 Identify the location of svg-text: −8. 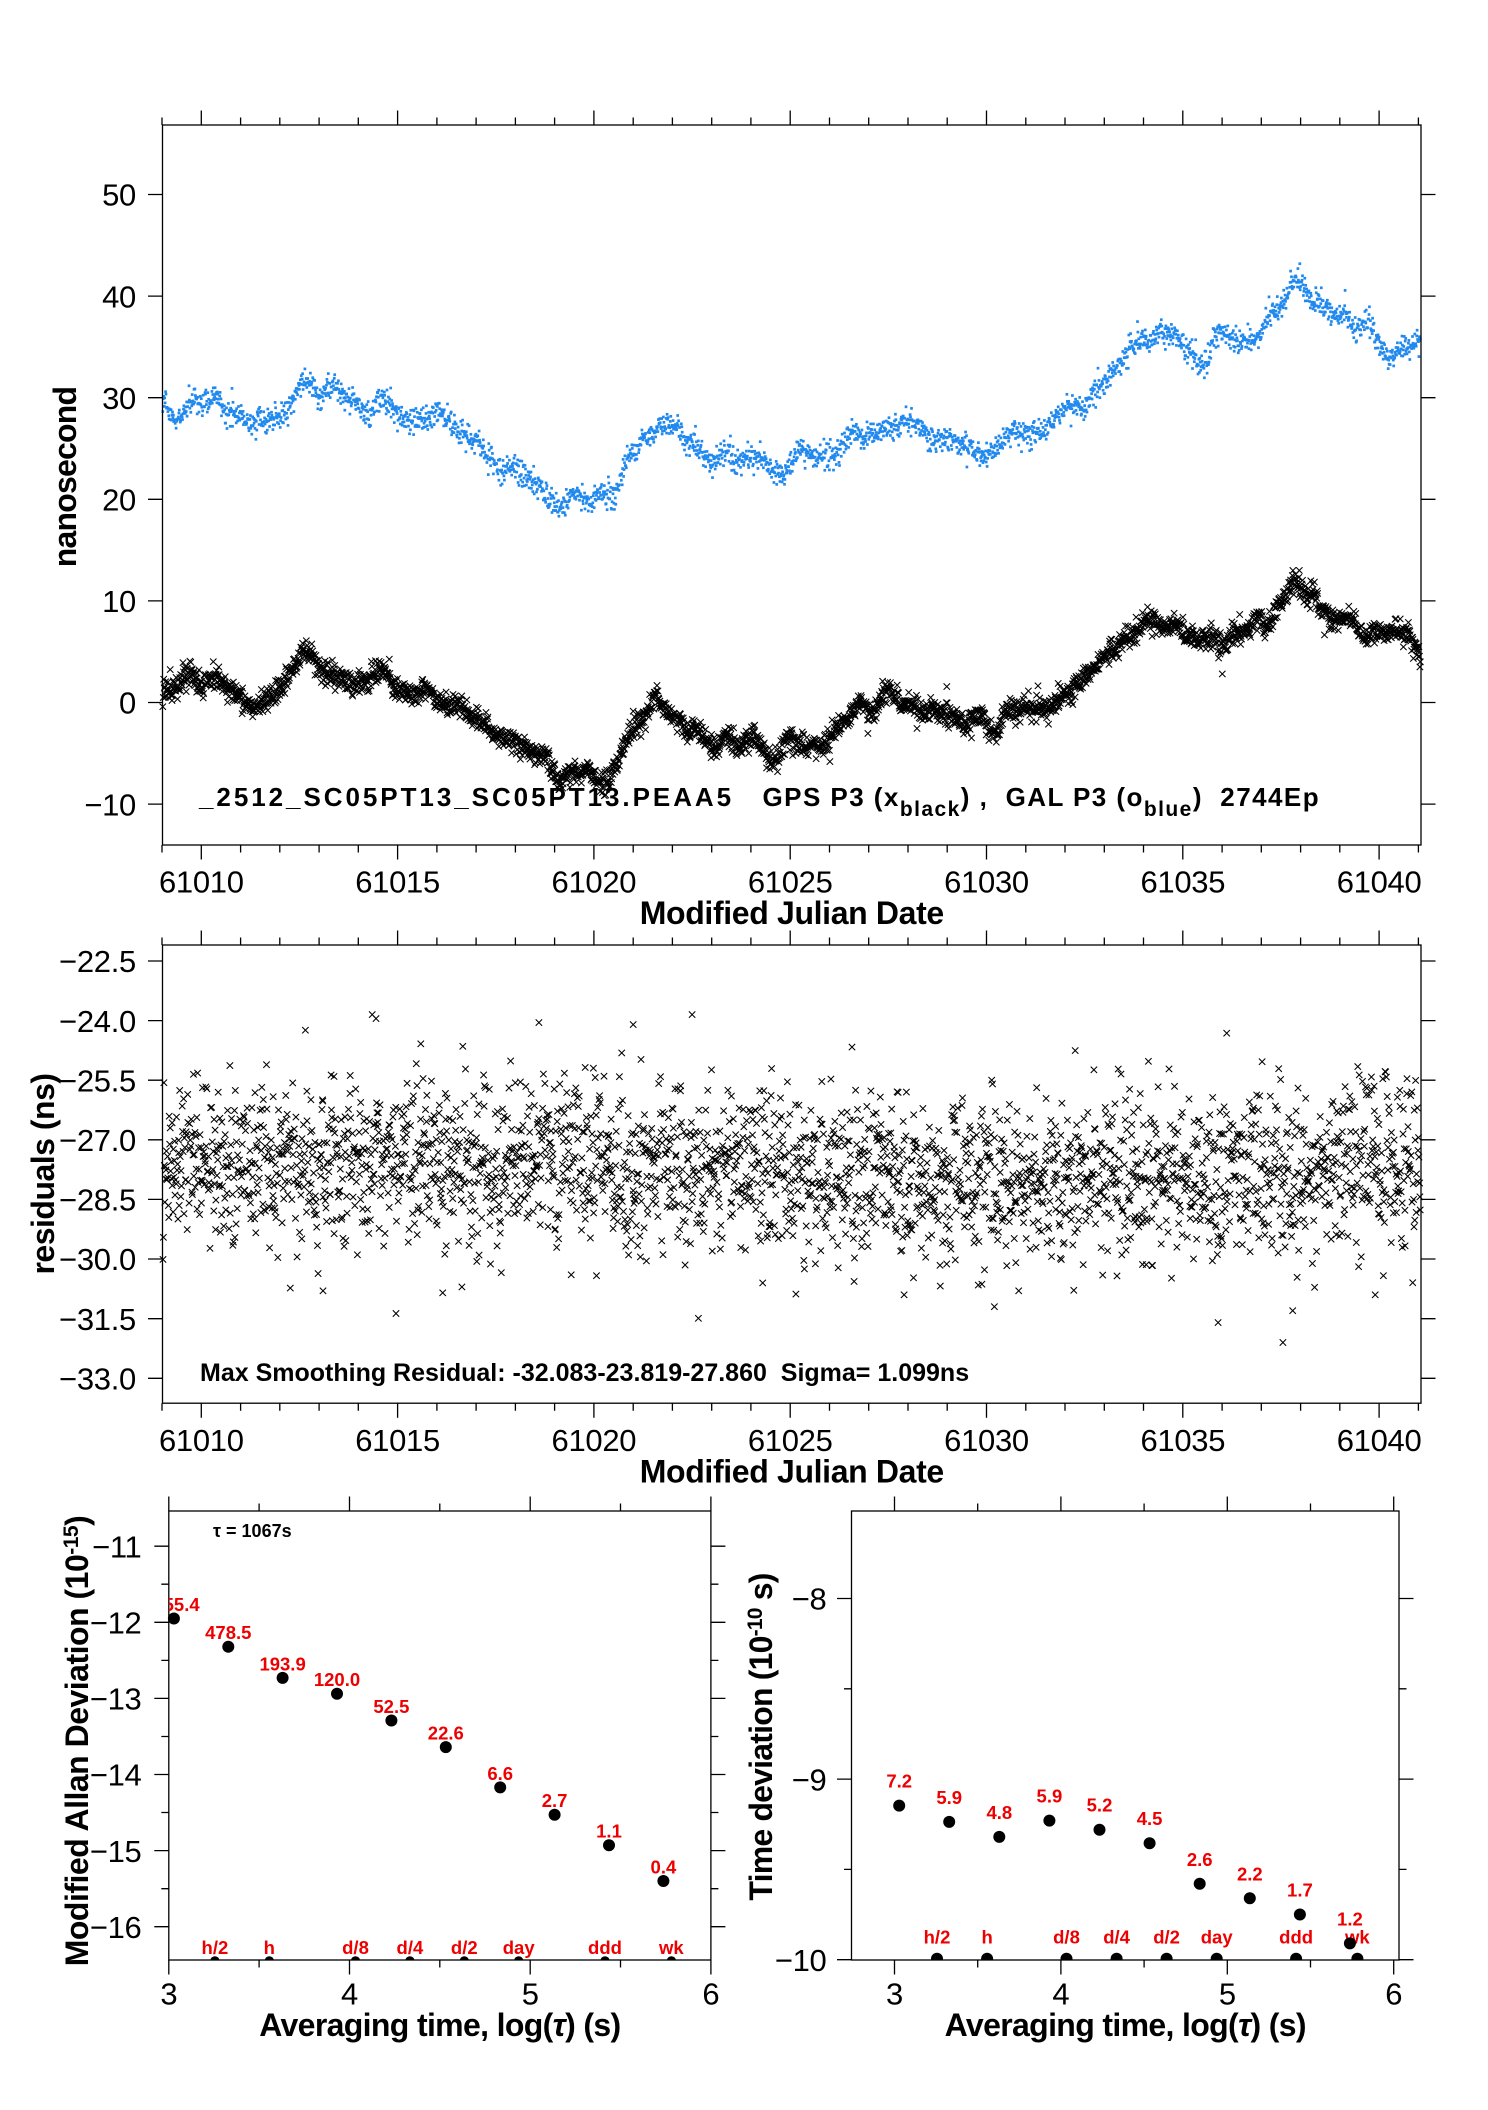
(809, 1599).